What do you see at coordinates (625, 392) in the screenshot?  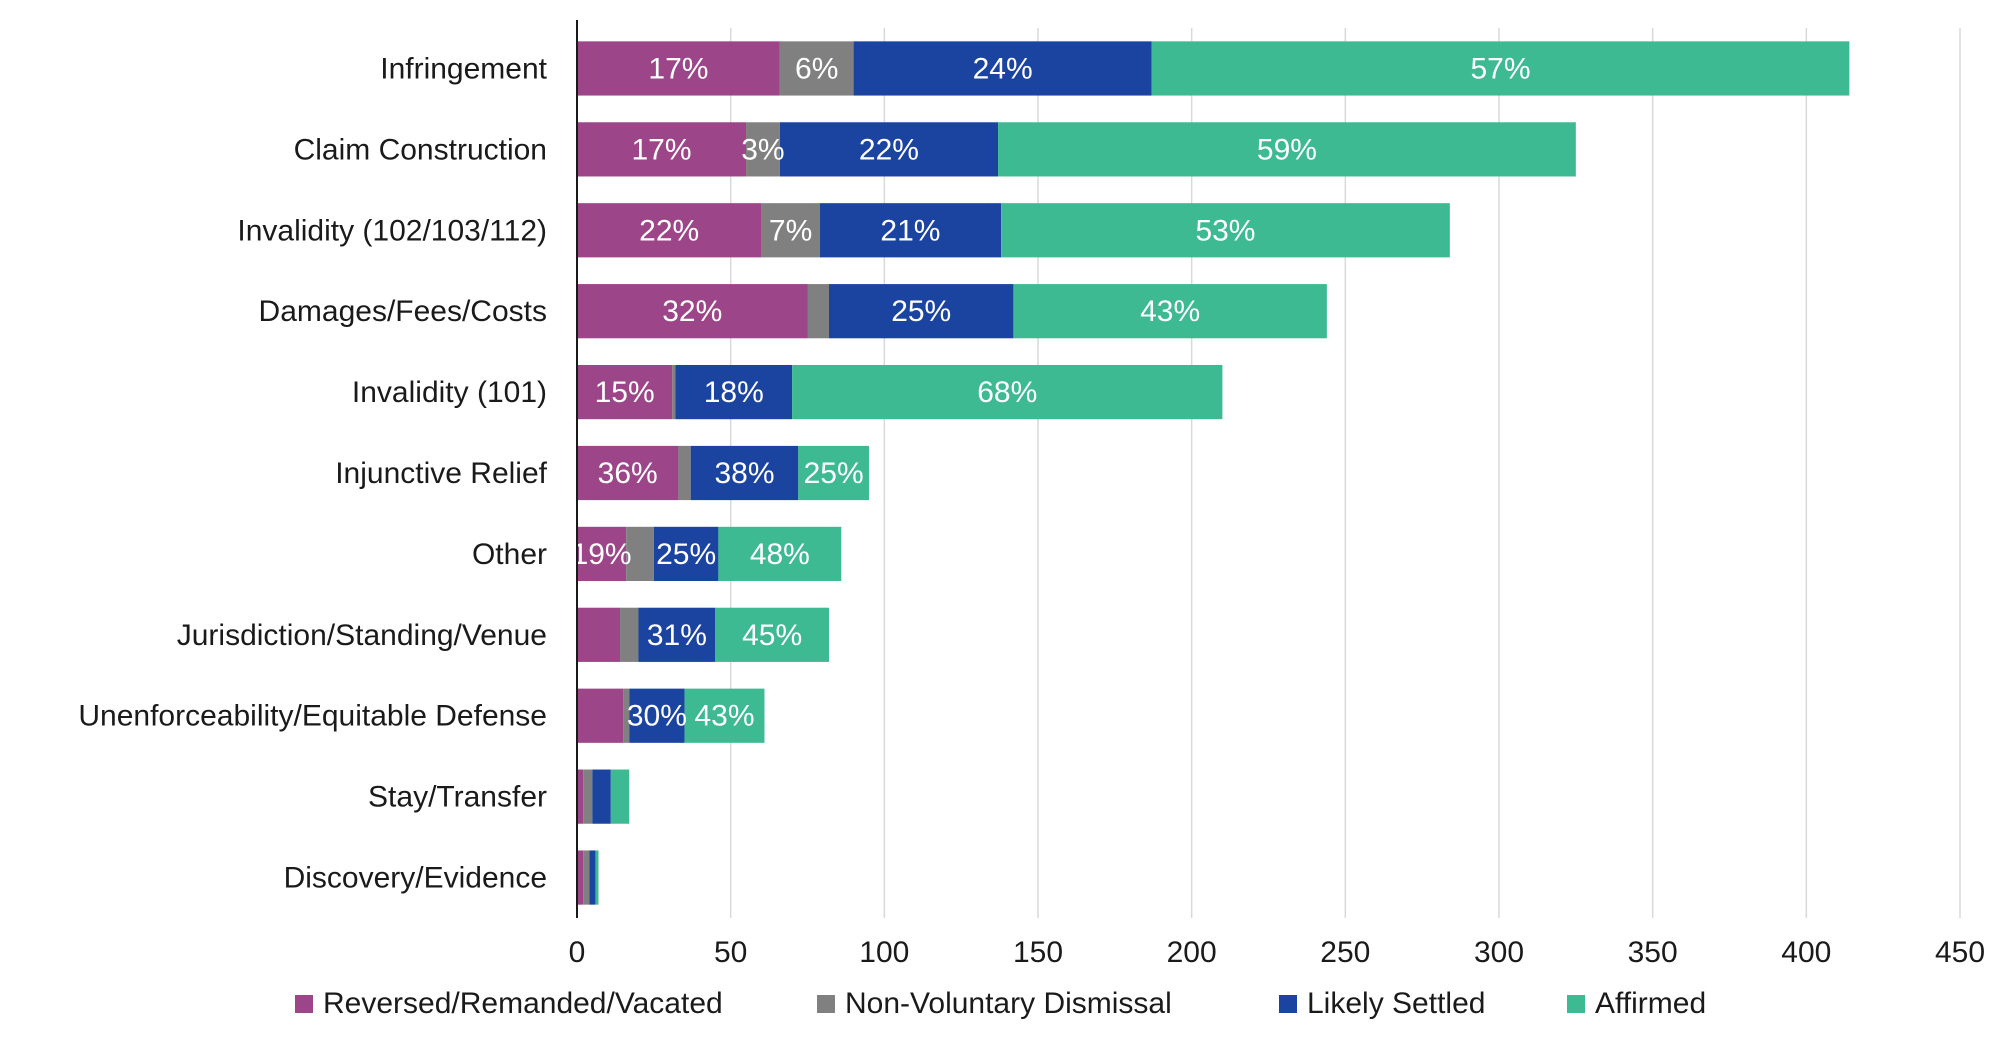 I see `data-label: 15%` at bounding box center [625, 392].